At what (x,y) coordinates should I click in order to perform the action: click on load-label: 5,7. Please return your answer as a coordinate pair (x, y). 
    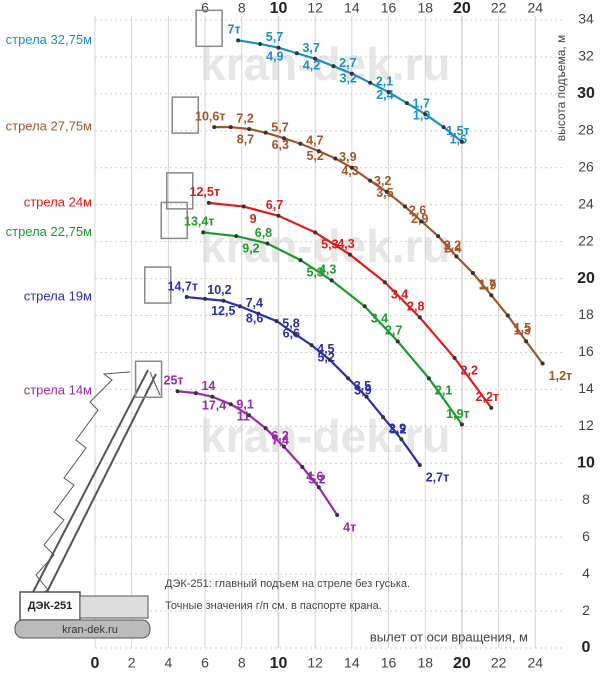
    Looking at the image, I should click on (279, 128).